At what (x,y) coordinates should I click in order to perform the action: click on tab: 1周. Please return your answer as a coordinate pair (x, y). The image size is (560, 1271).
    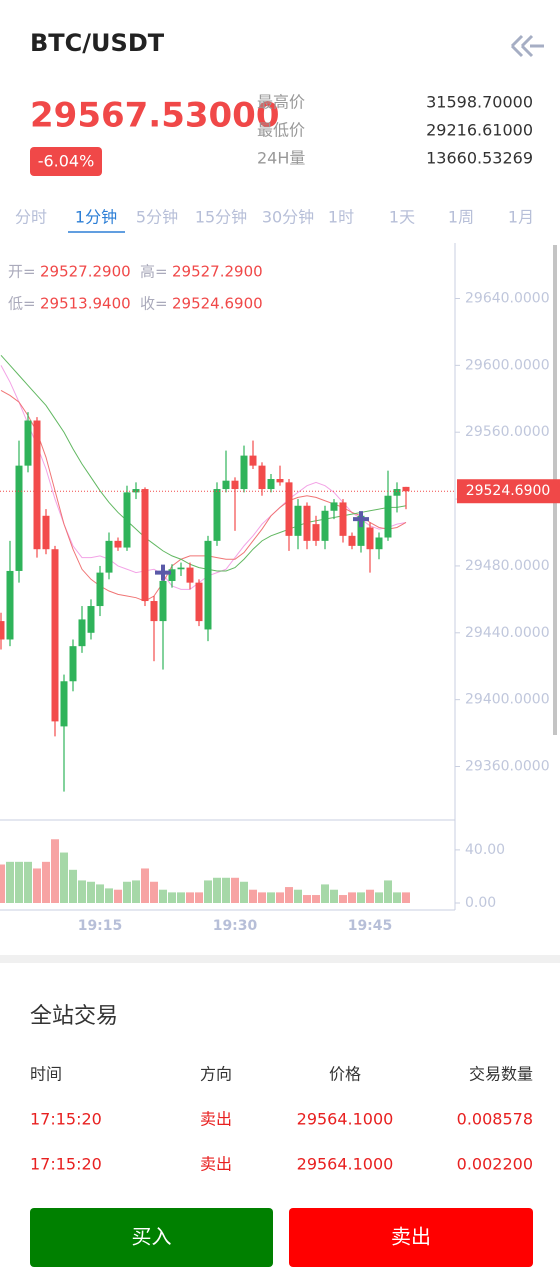
    Looking at the image, I should click on (461, 217).